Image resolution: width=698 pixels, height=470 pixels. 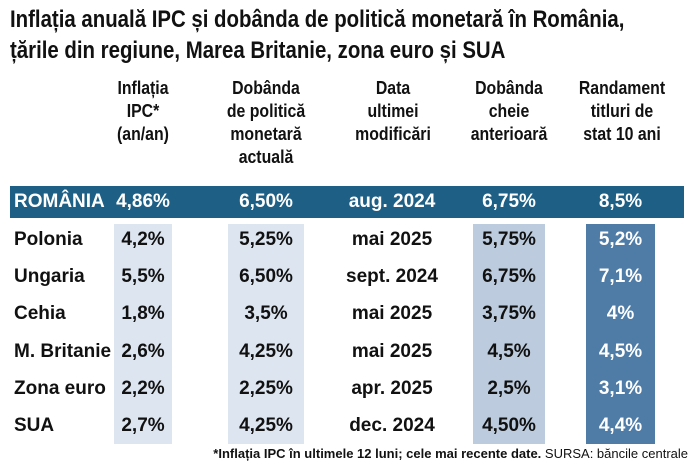 I want to click on cell-previous-rate: 4,50%, so click(x=509, y=425).